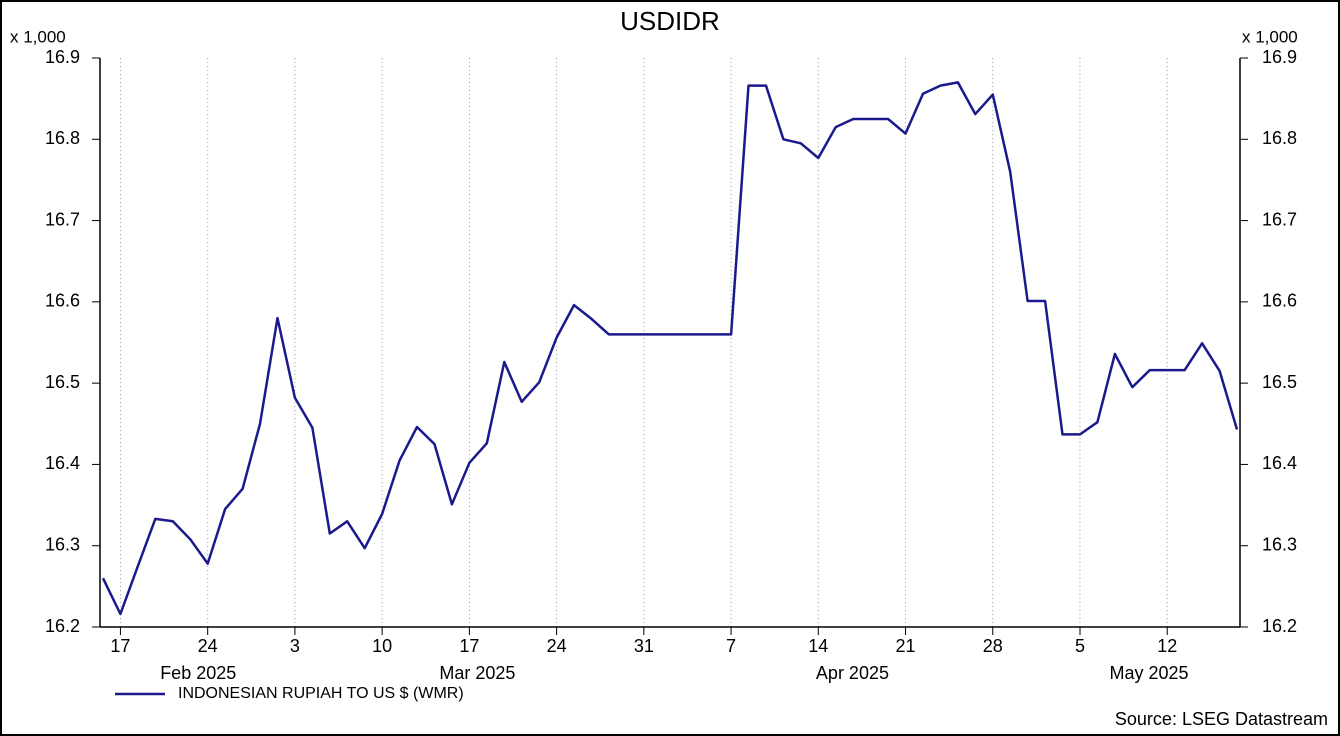 This screenshot has width=1340, height=736. I want to click on x-tick-label: 28, so click(993, 646).